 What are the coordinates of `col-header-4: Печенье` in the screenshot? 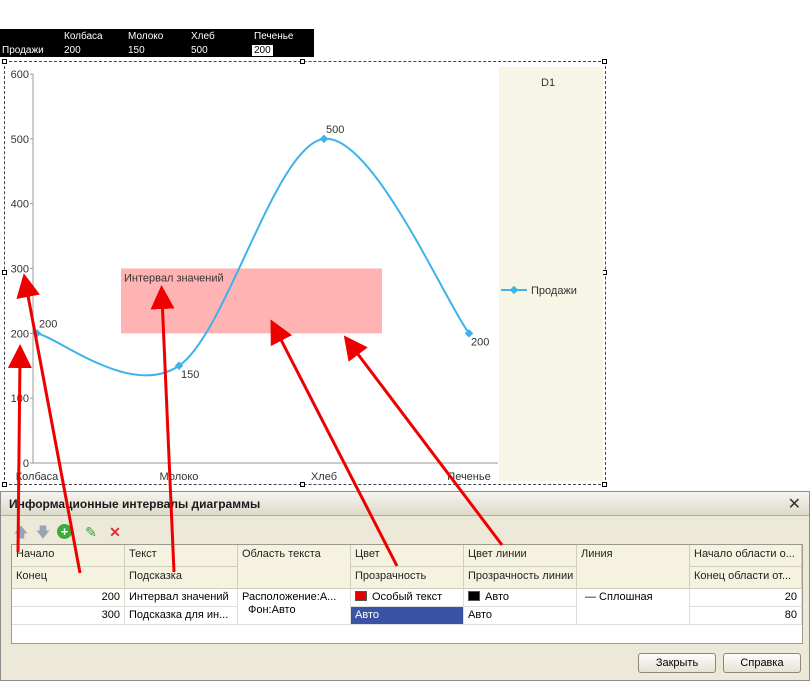 It's located at (274, 36).